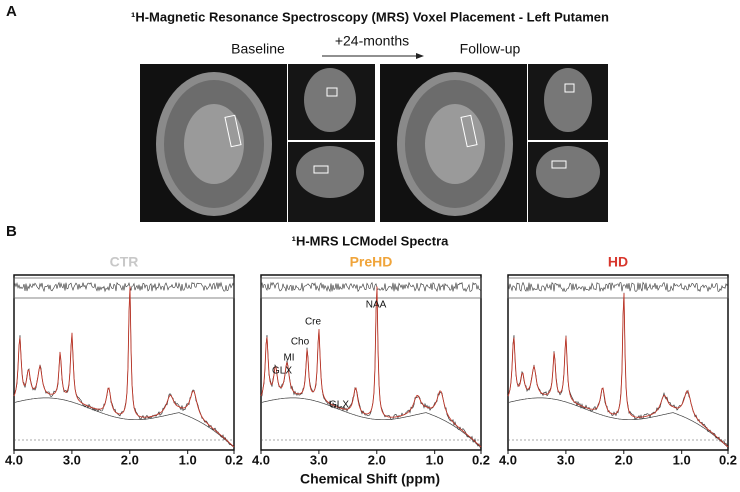  Describe the element at coordinates (490, 49) in the screenshot. I see `followup-label: Follow-up` at that location.